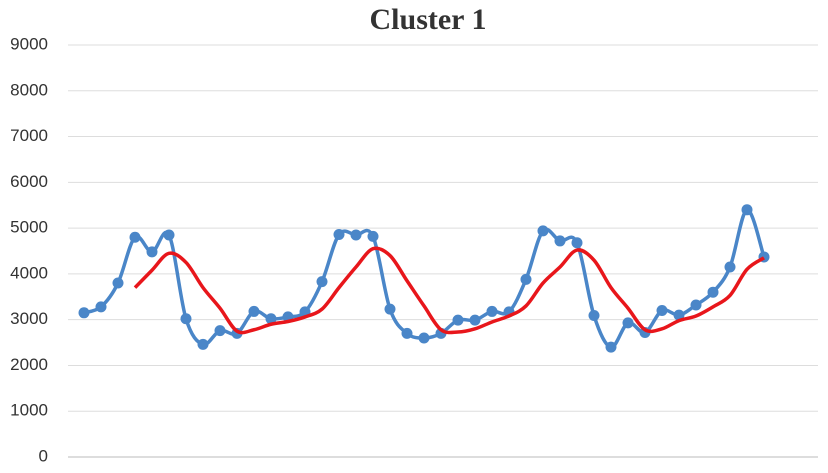 The height and width of the screenshot is (473, 828). Describe the element at coordinates (43, 455) in the screenshot. I see `y-tick-label: 0` at that location.